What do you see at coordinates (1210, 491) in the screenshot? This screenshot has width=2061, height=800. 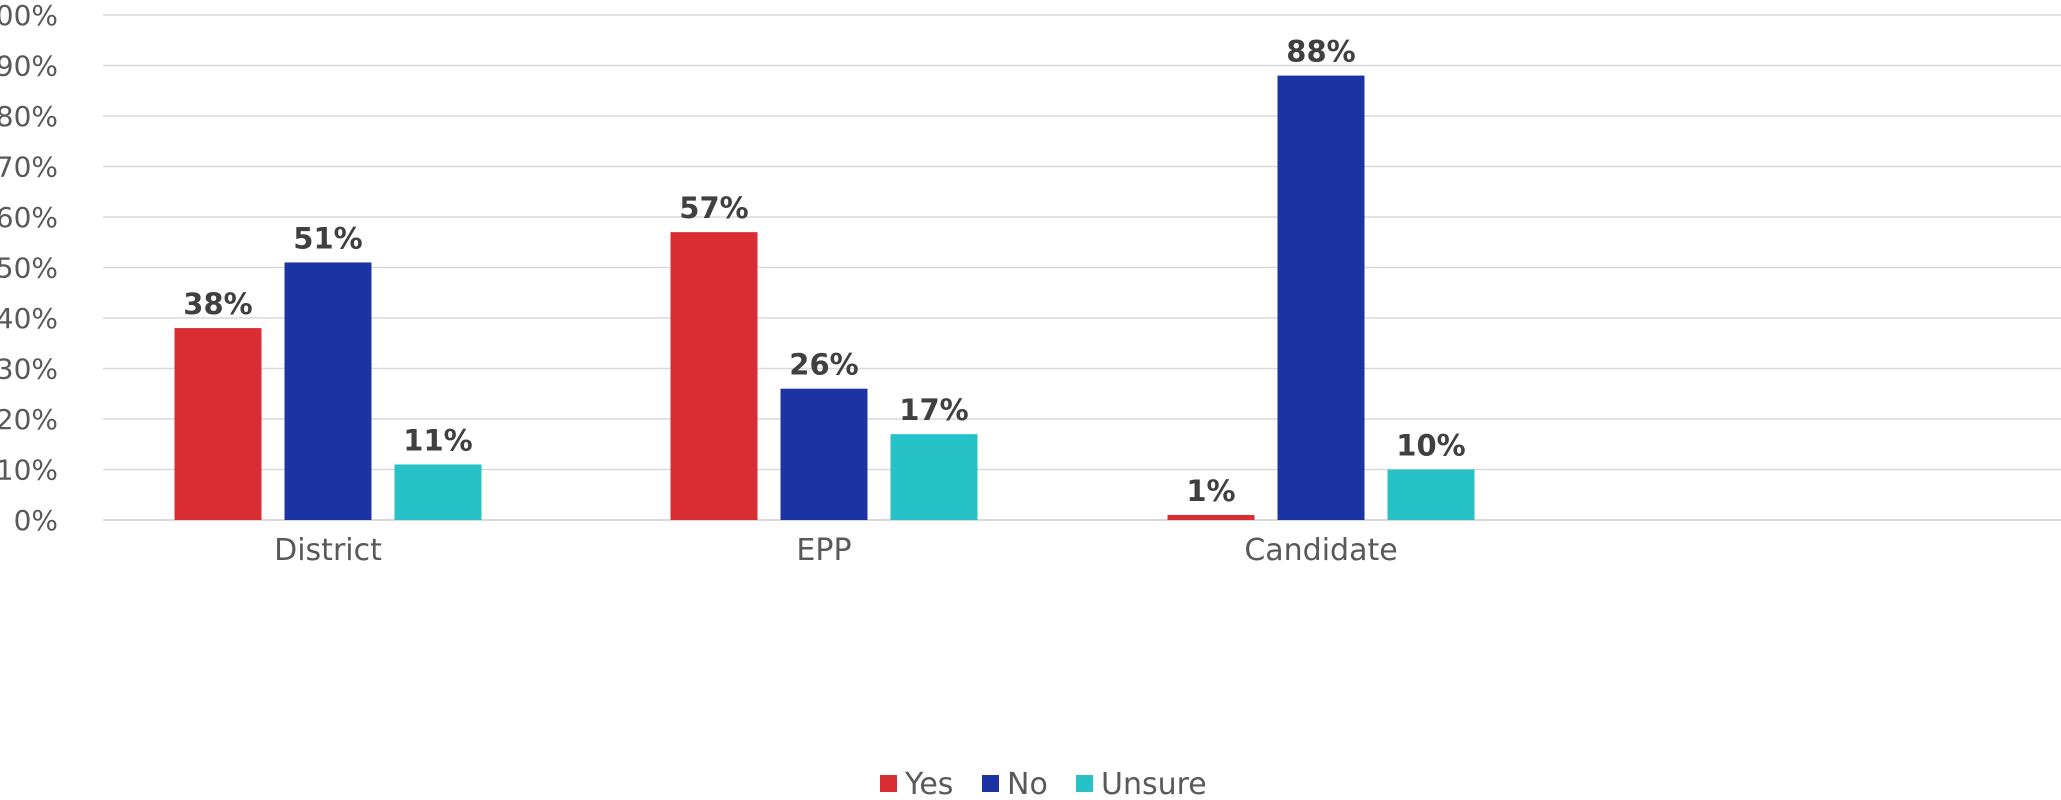 I see `data-label: 1%` at bounding box center [1210, 491].